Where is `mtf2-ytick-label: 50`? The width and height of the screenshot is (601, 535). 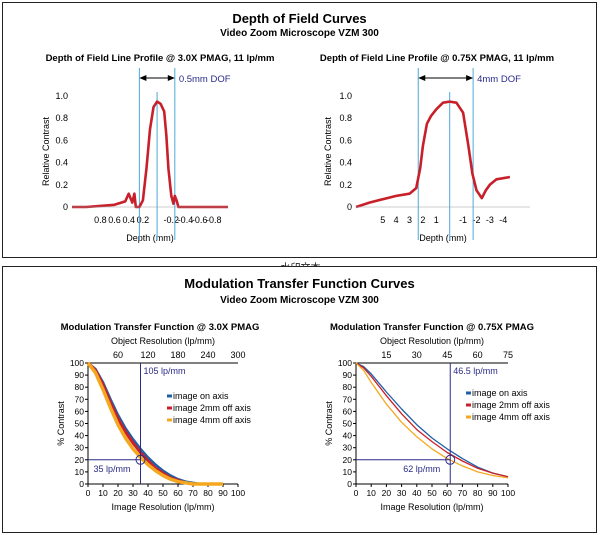 mtf2-ytick-label: 50 is located at coordinates (348, 424).